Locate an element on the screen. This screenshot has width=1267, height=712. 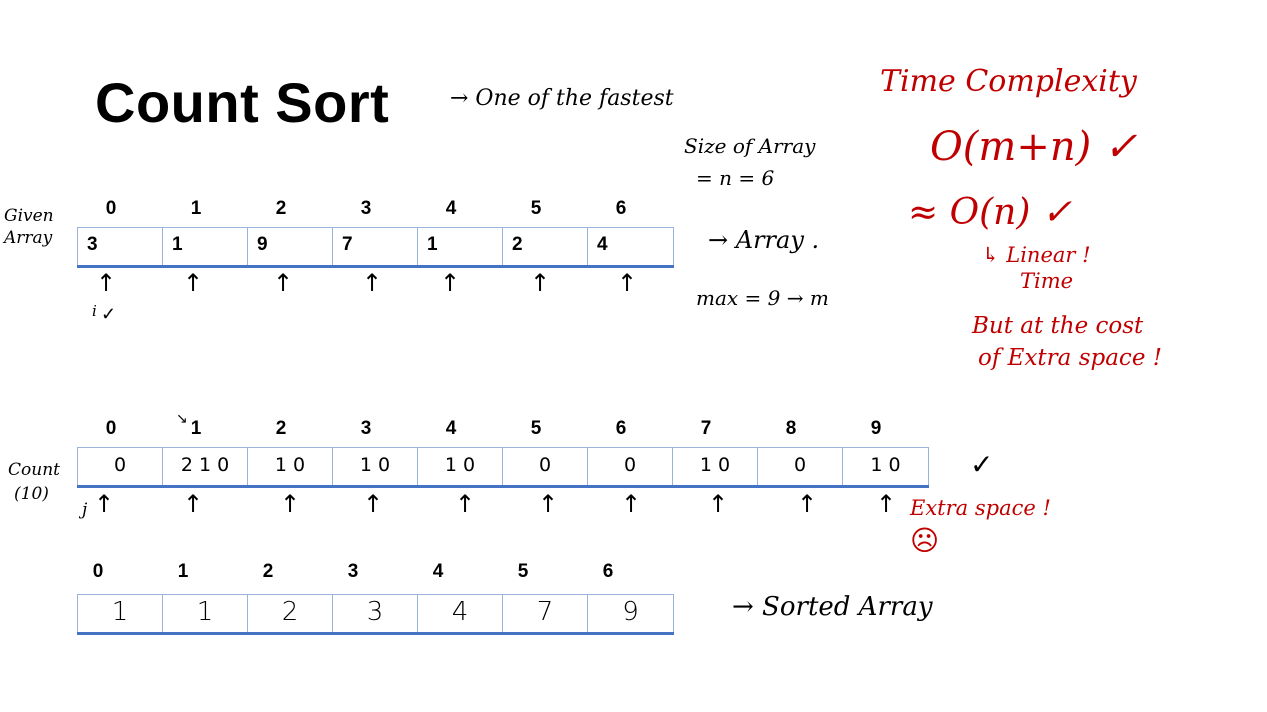
complexity-formula-1: O(m+n) ✓ is located at coordinates (1034, 147).